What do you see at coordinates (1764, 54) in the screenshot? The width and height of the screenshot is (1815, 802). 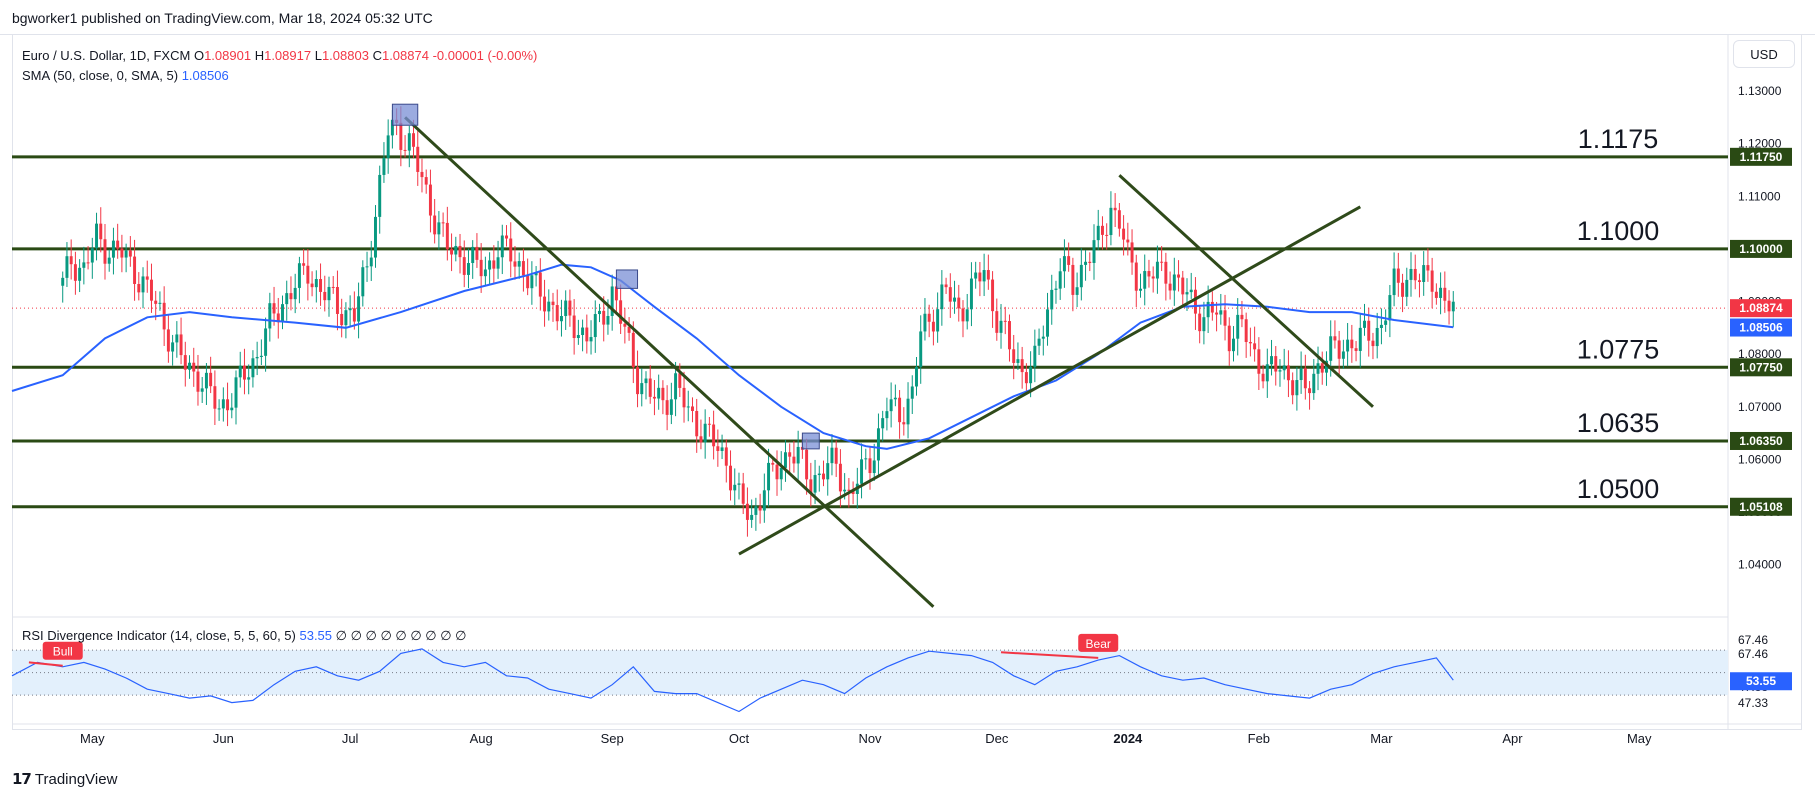 I see `currency-button: USD` at bounding box center [1764, 54].